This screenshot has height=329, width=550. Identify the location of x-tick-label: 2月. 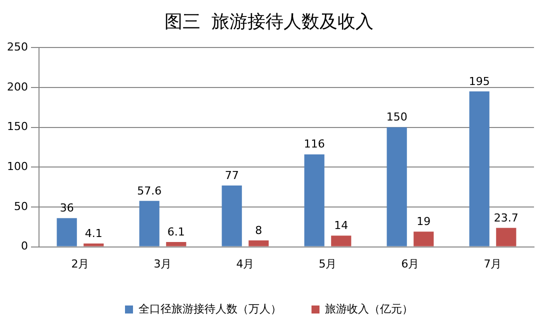
(80, 263).